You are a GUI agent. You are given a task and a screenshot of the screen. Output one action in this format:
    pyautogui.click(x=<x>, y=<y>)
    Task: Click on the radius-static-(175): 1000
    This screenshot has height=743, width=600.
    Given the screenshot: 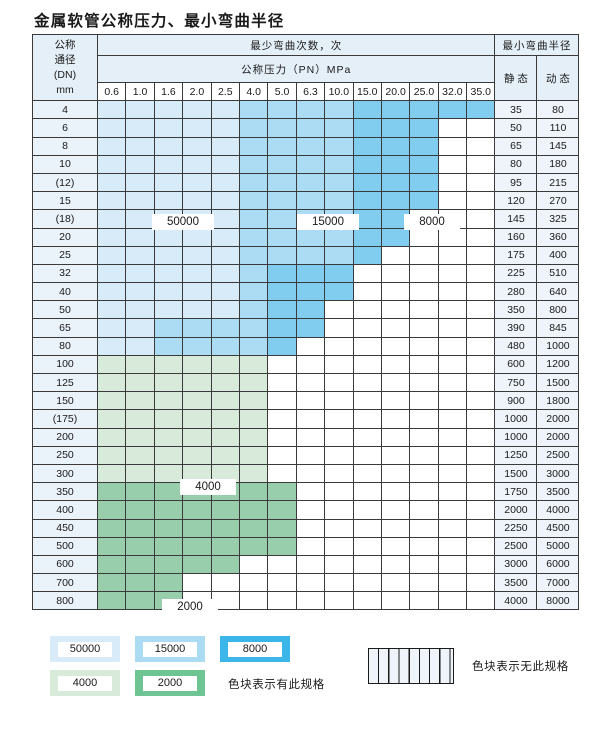 What is the action you would take?
    pyautogui.click(x=516, y=419)
    